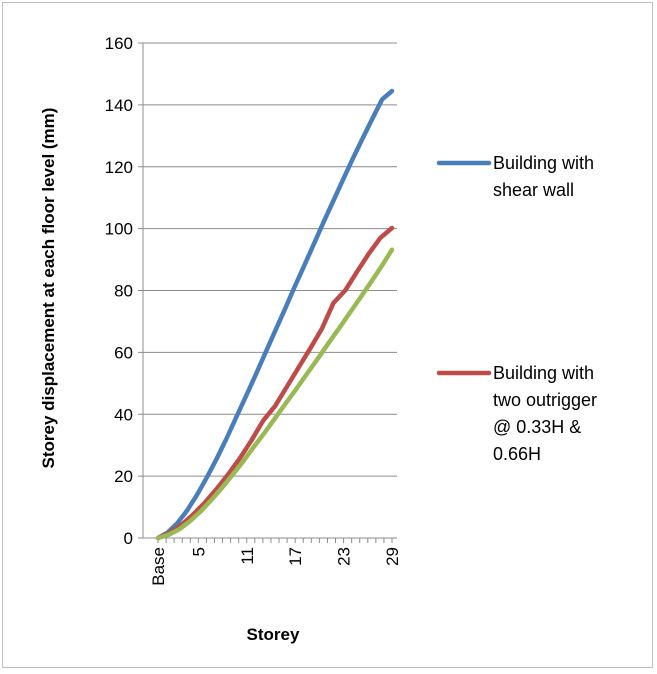 The height and width of the screenshot is (674, 657). Describe the element at coordinates (273, 634) in the screenshot. I see `x-axis-label: Storey` at that location.